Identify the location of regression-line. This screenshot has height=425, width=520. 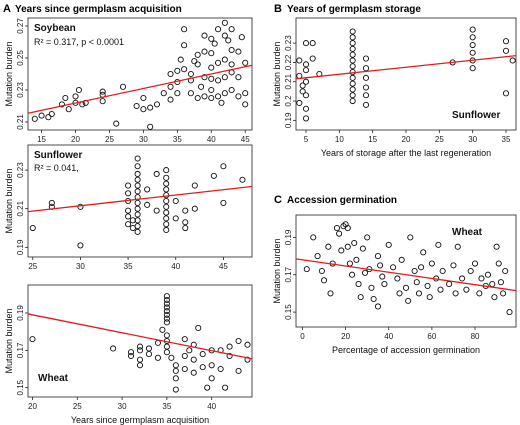
(140, 199).